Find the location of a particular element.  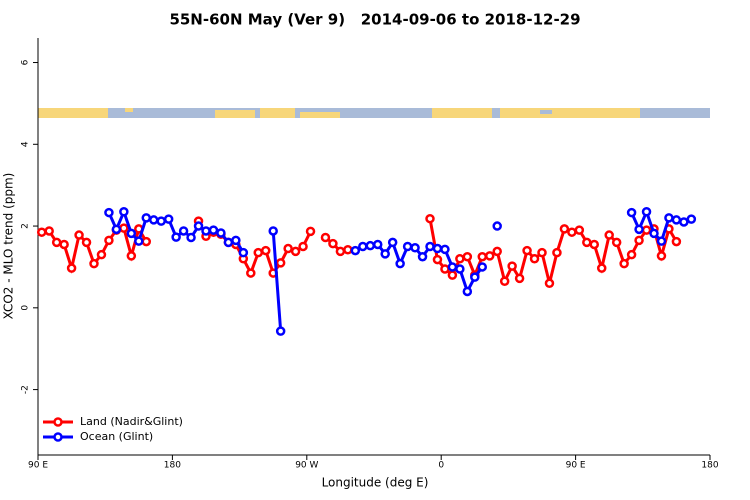

legend-marker is located at coordinates (58, 437).